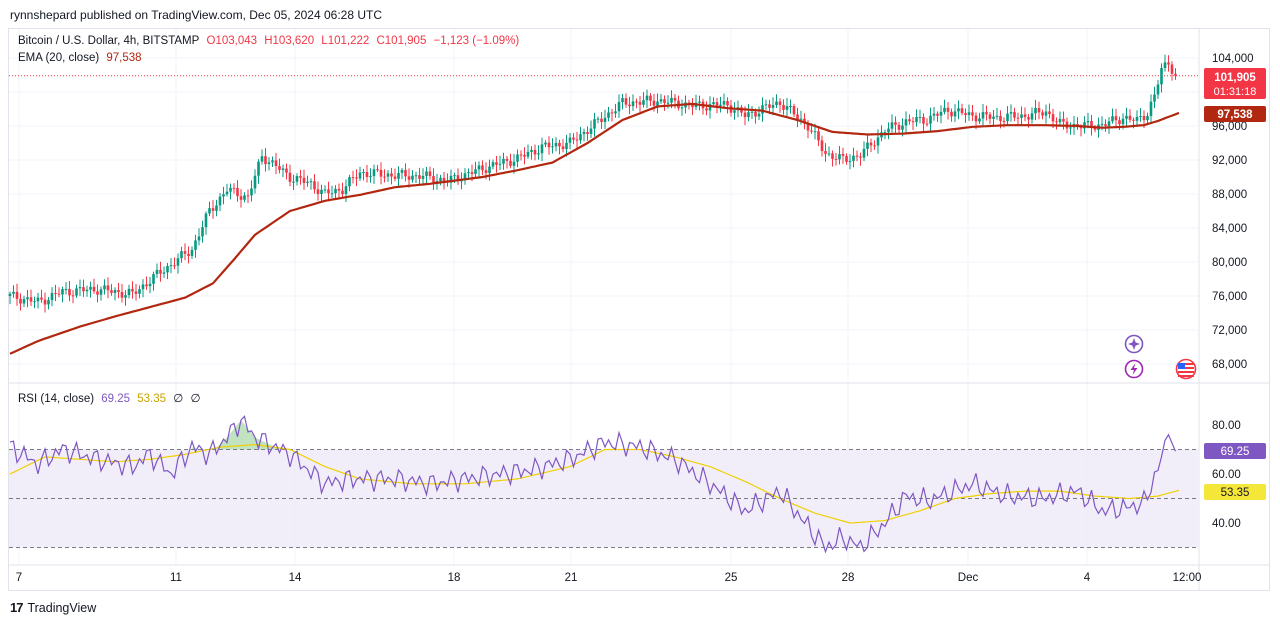  Describe the element at coordinates (1186, 369) in the screenshot. I see `us-flag-icon` at that location.